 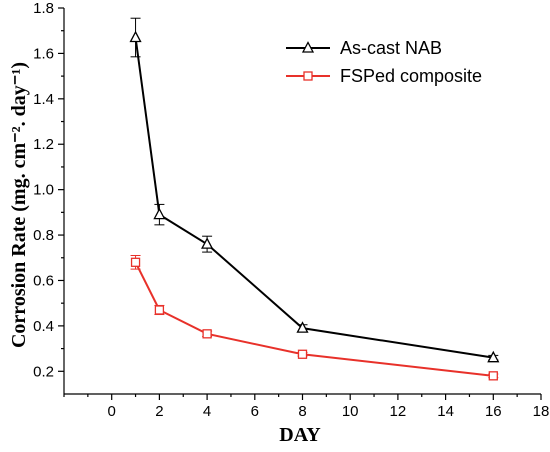 What do you see at coordinates (255, 411) in the screenshot?
I see `x-tick-label: 6` at bounding box center [255, 411].